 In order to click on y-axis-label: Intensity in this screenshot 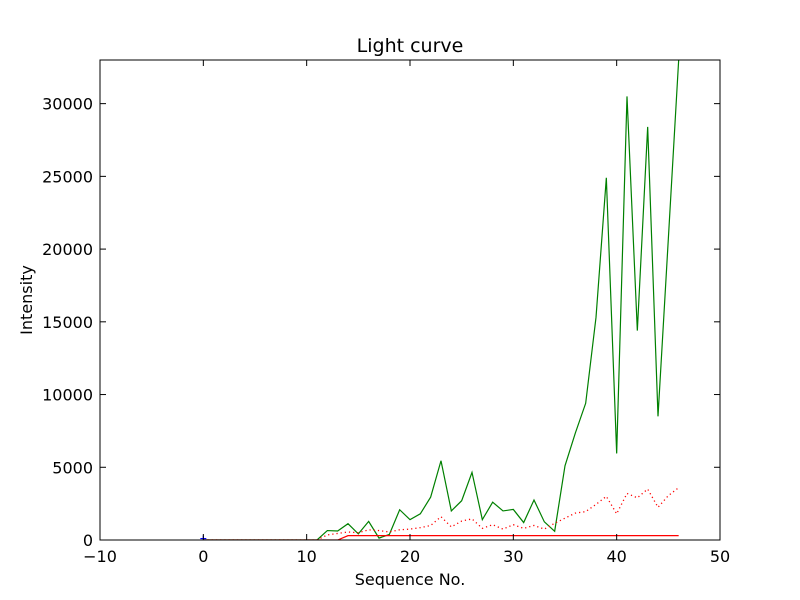, I will do `click(26, 300)`.